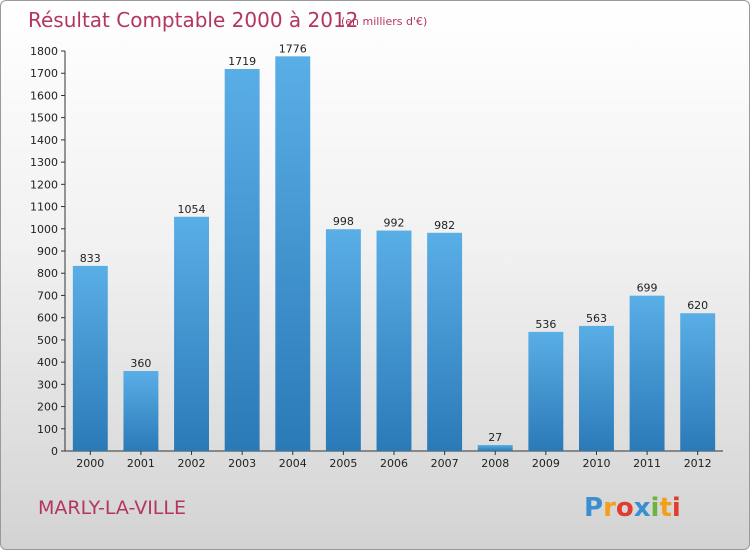  What do you see at coordinates (697, 305) in the screenshot?
I see `bar-value-label: 620` at bounding box center [697, 305].